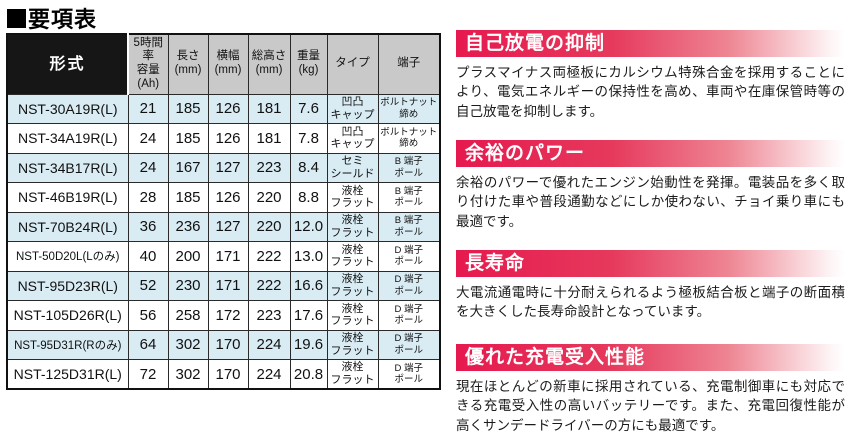  Describe the element at coordinates (67, 256) in the screenshot. I see `cell-model: NST-50D20L(Lのみ)` at that location.